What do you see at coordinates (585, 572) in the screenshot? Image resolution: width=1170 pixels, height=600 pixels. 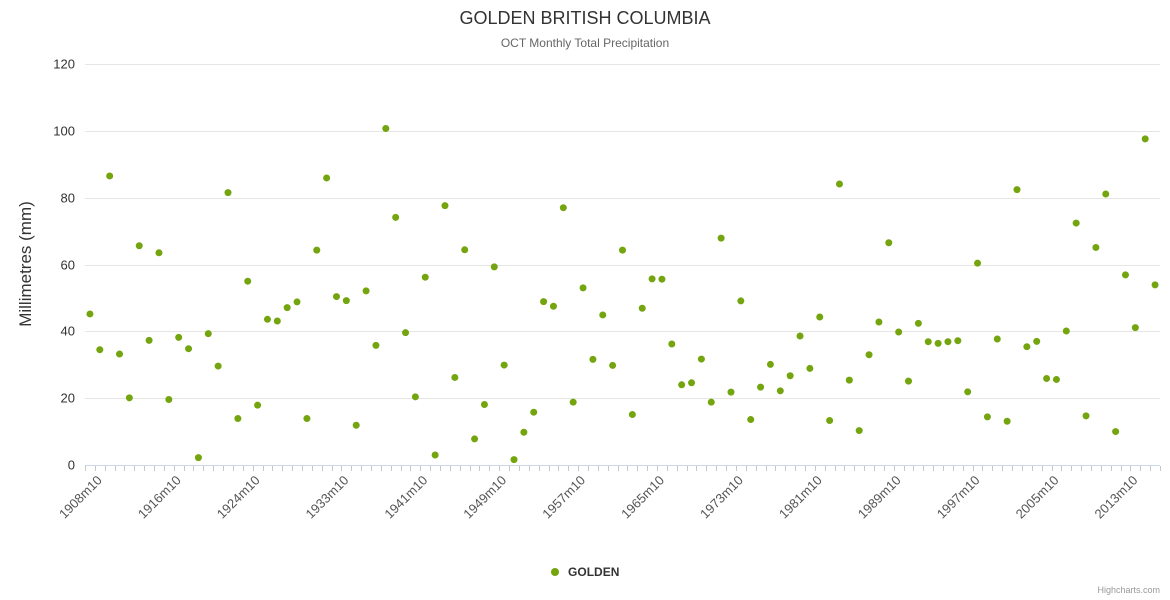 I see `legend-item: GOLDEN` at bounding box center [585, 572].